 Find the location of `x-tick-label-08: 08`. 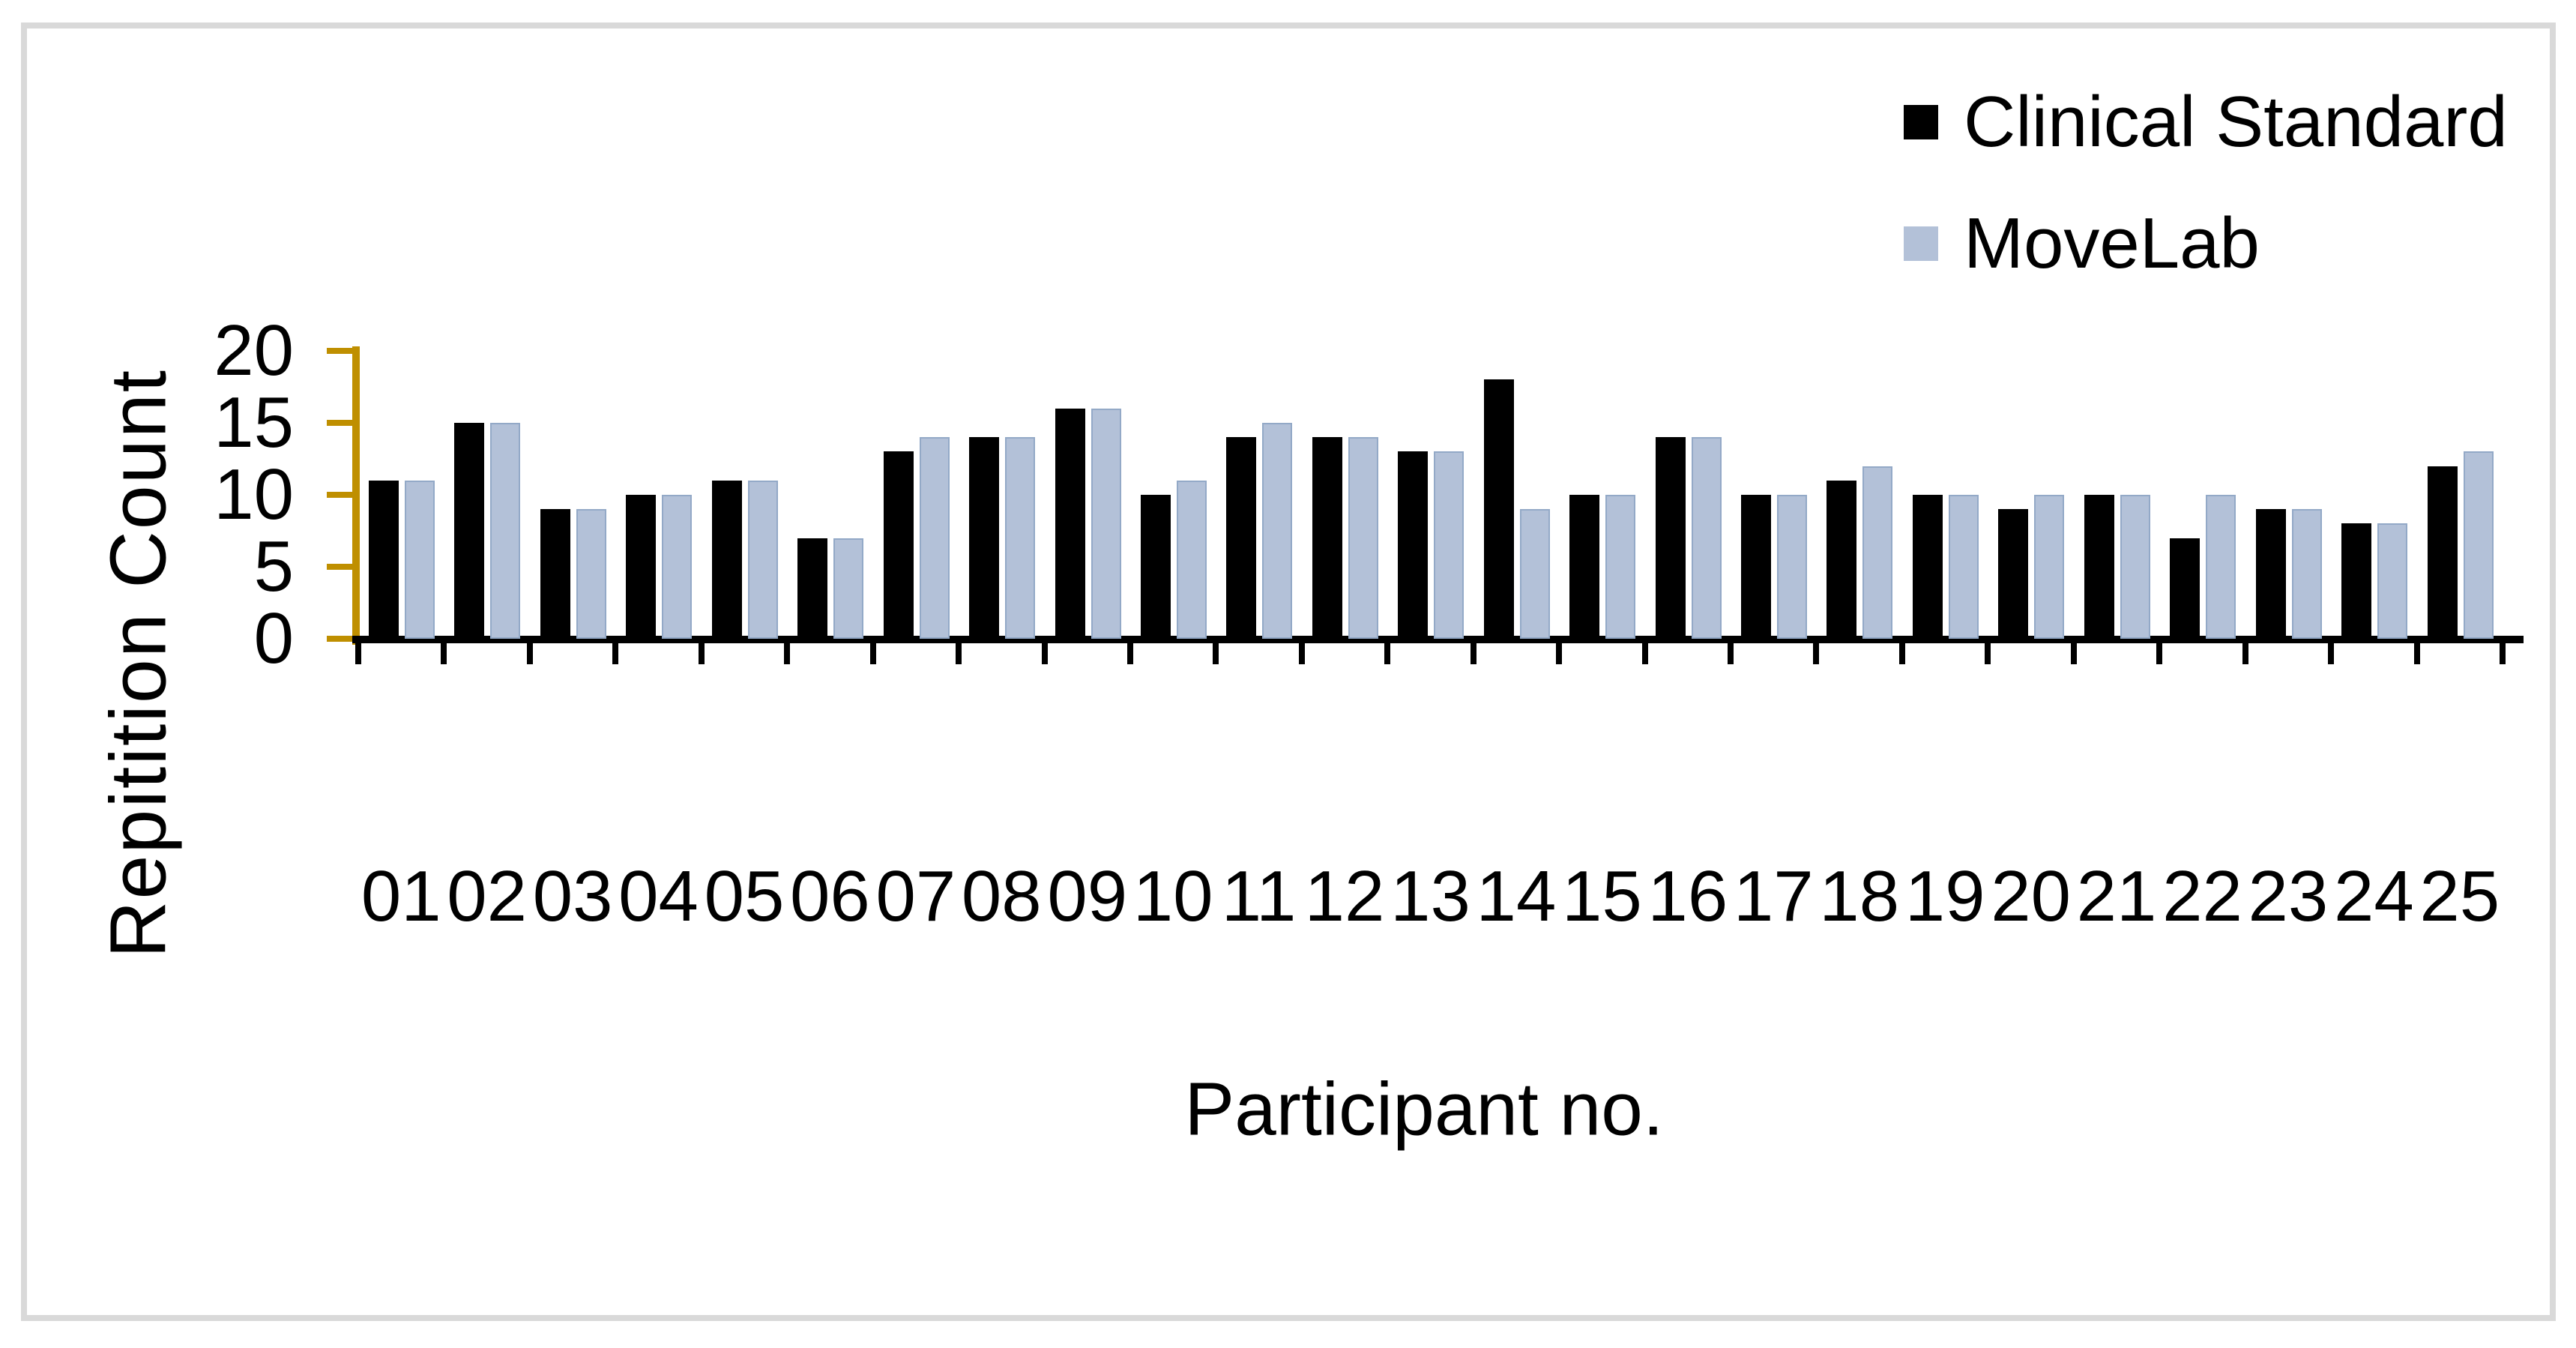

x-tick-label-08: 08 is located at coordinates (1002, 896).